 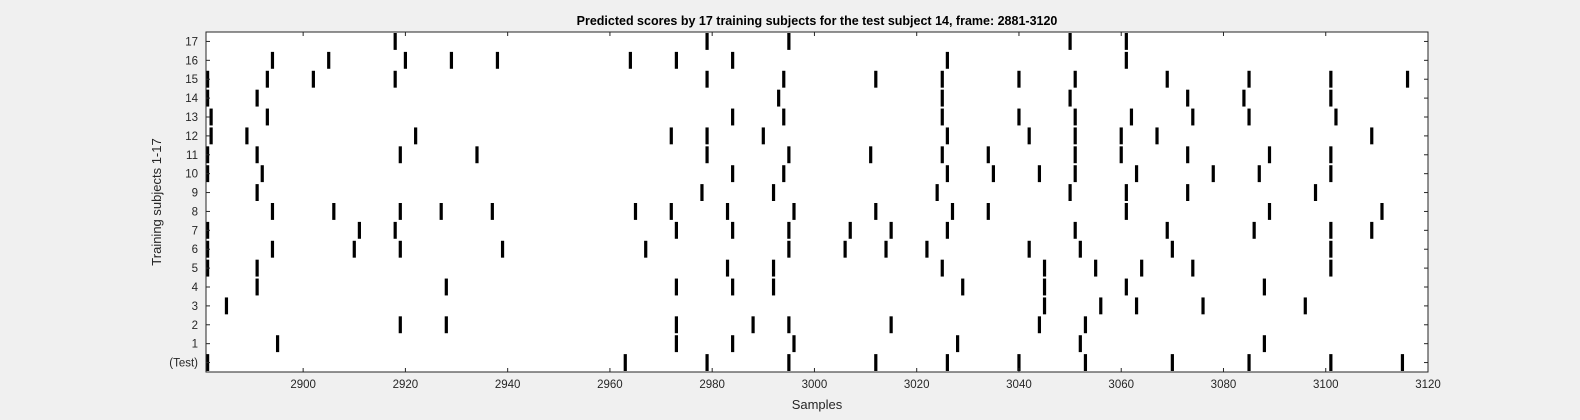 What do you see at coordinates (1121, 385) in the screenshot?
I see `x-tick-label: 3060` at bounding box center [1121, 385].